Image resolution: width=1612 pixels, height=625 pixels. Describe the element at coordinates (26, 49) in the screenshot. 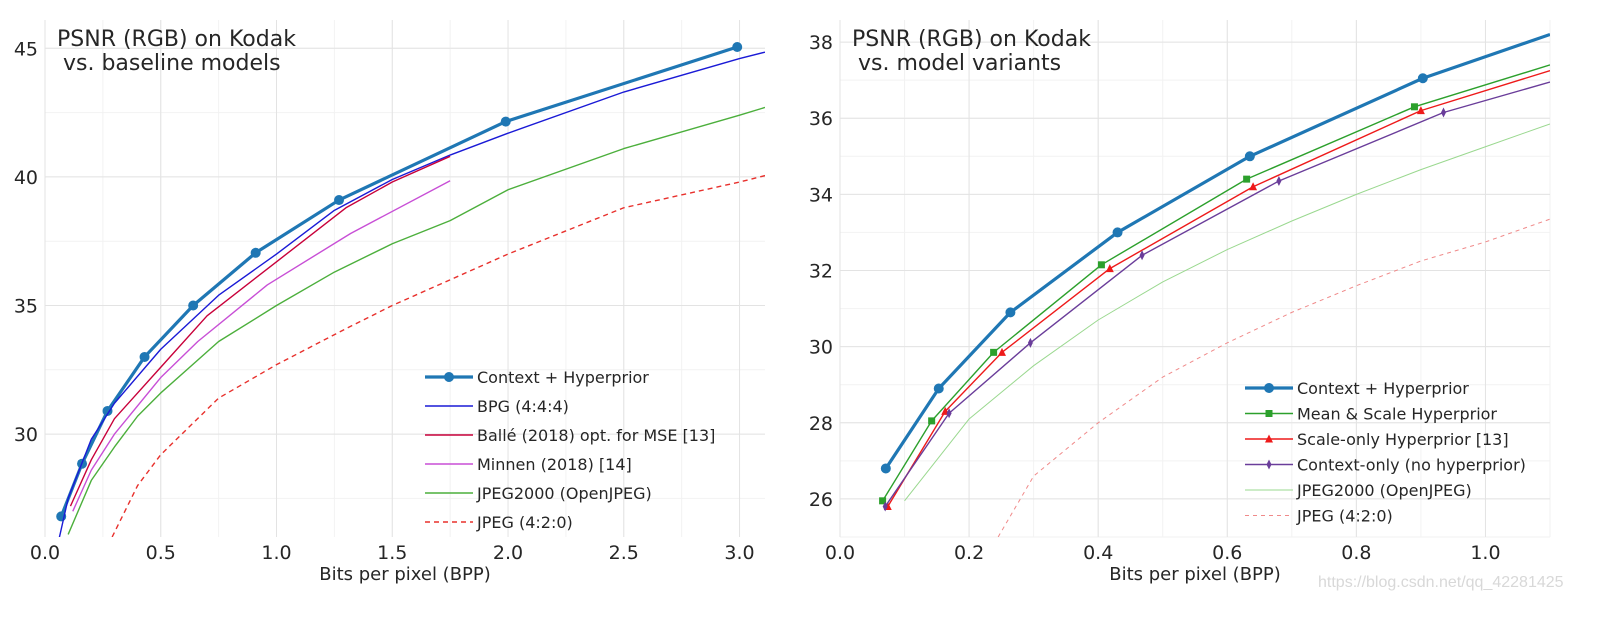

I see `y-tick-label: 45` at that location.